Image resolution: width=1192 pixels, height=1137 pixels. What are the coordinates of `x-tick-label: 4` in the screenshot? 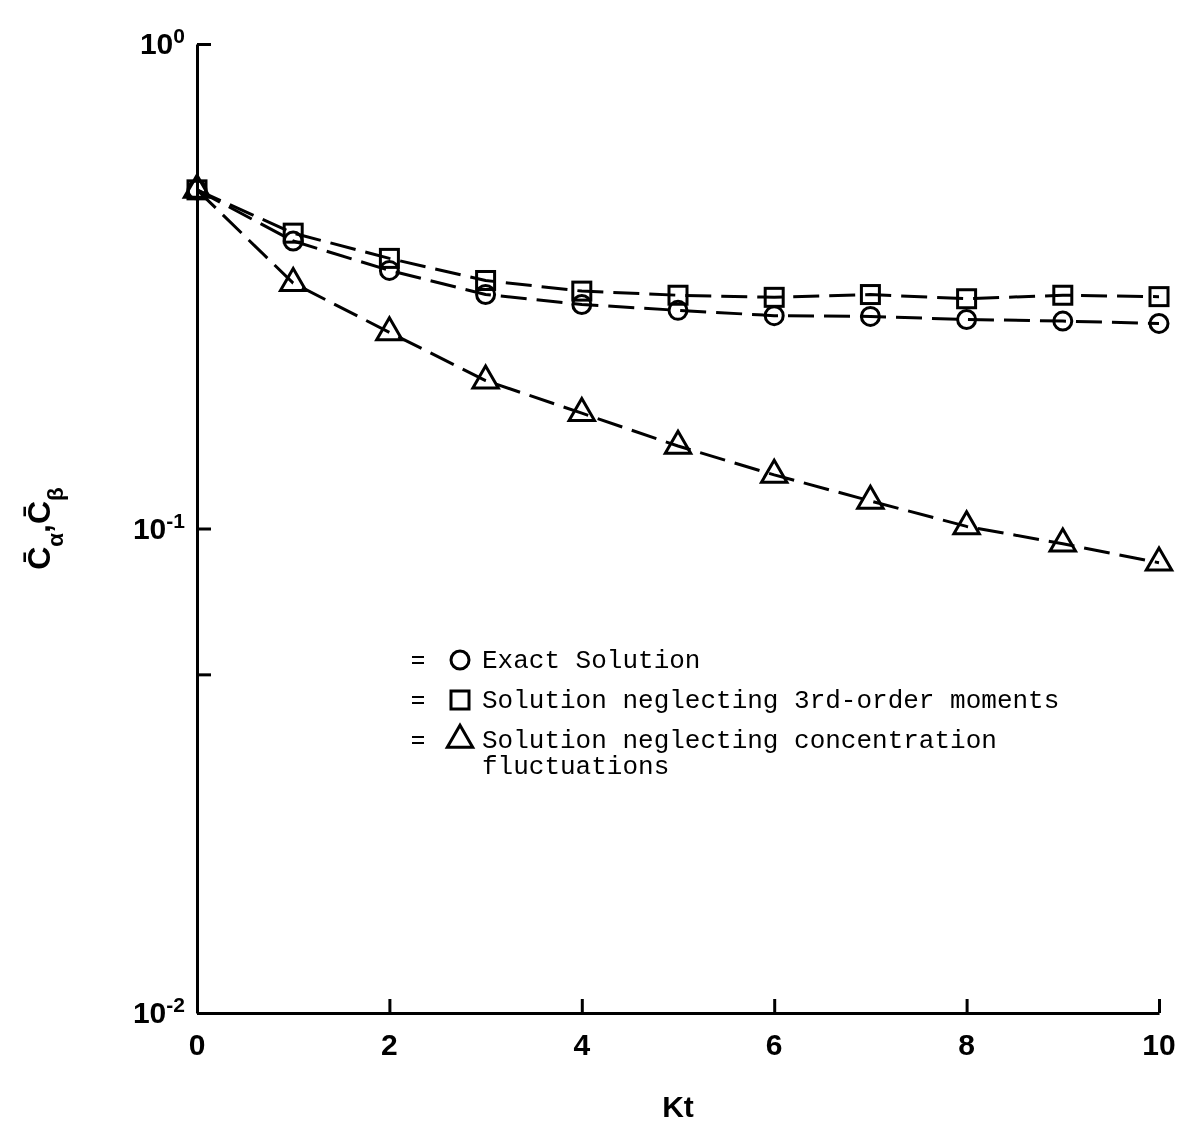 It's located at (582, 1044).